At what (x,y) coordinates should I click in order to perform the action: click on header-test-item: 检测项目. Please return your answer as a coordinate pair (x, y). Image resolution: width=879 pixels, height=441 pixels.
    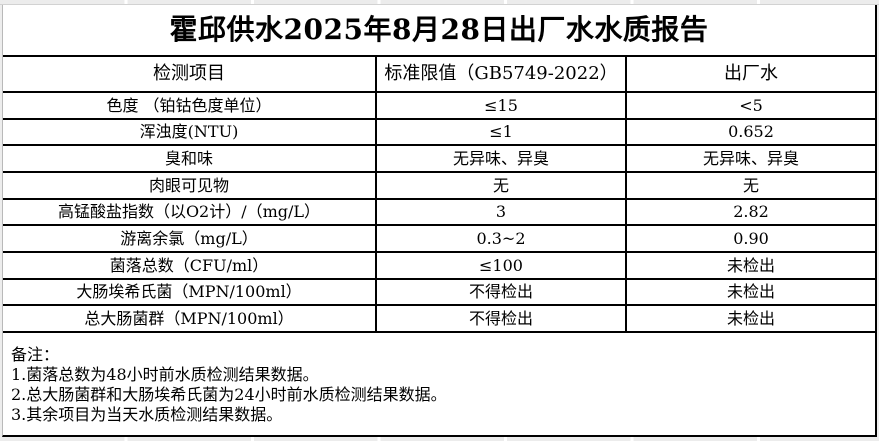
    Looking at the image, I should click on (190, 74).